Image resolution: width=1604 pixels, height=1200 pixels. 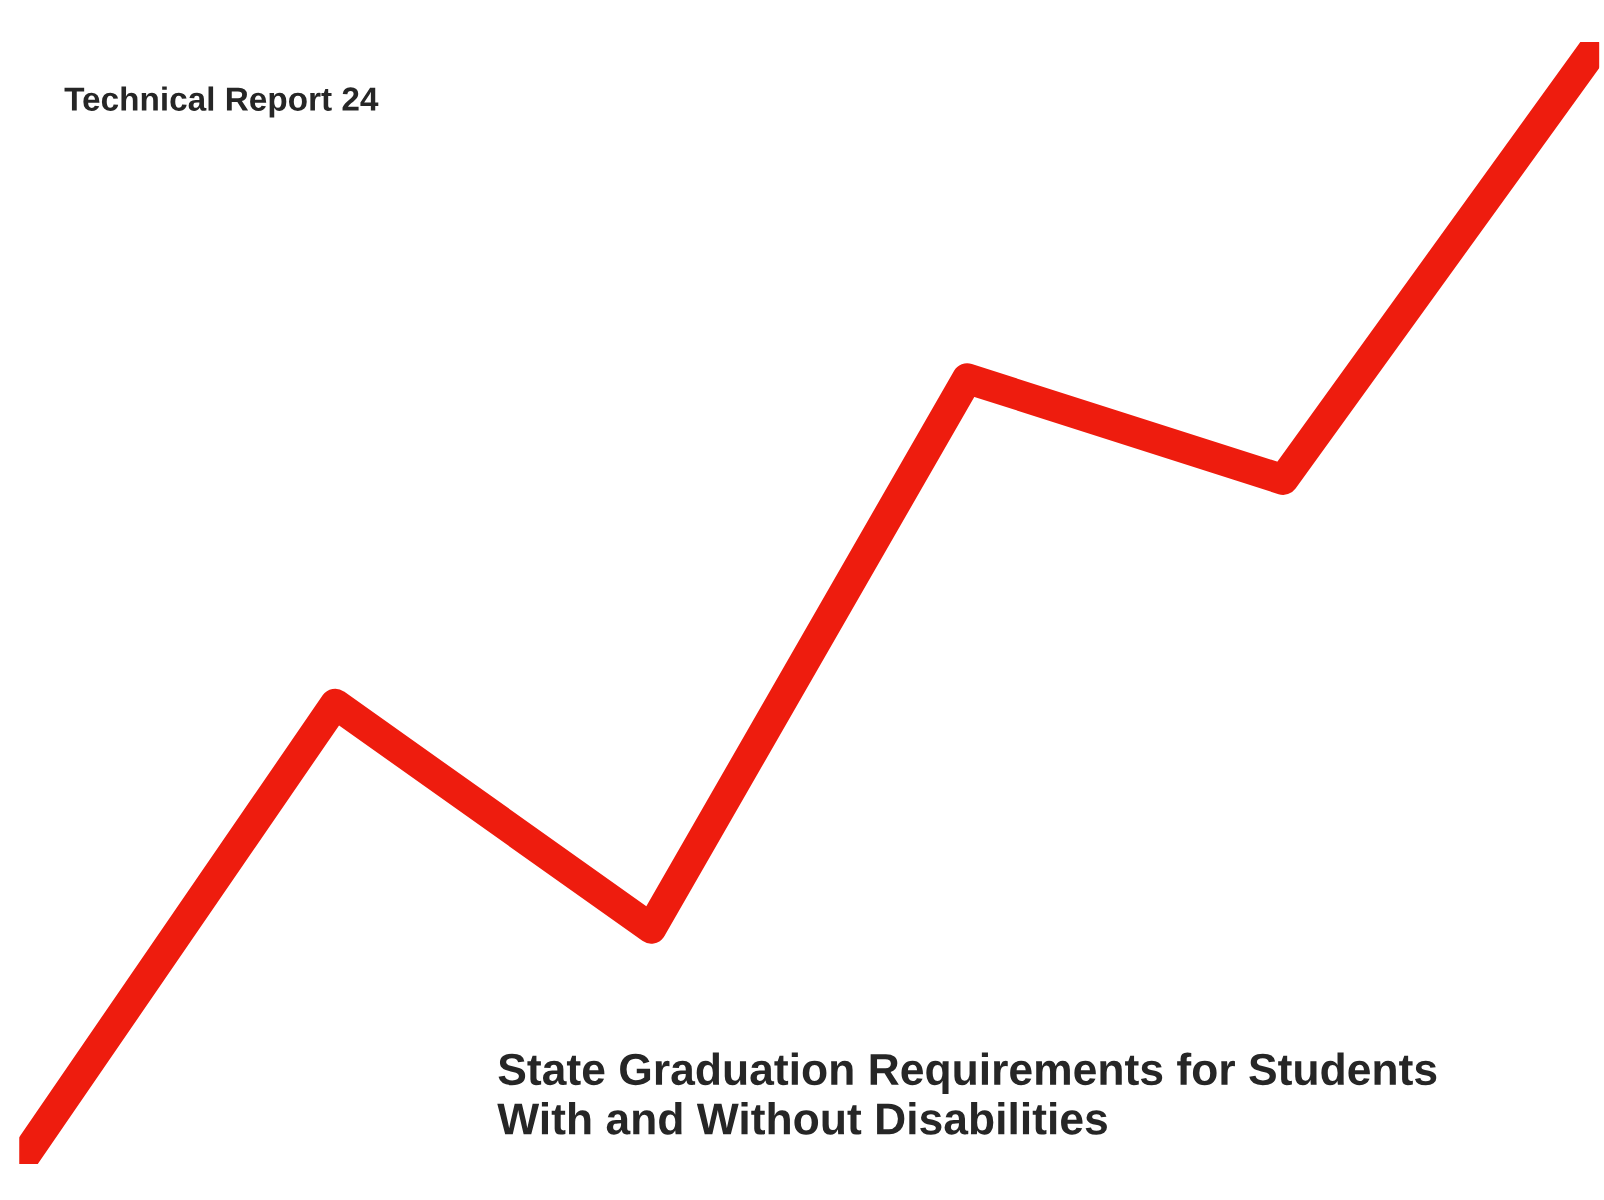 I want to click on text: Technical Report 24, so click(x=221, y=102).